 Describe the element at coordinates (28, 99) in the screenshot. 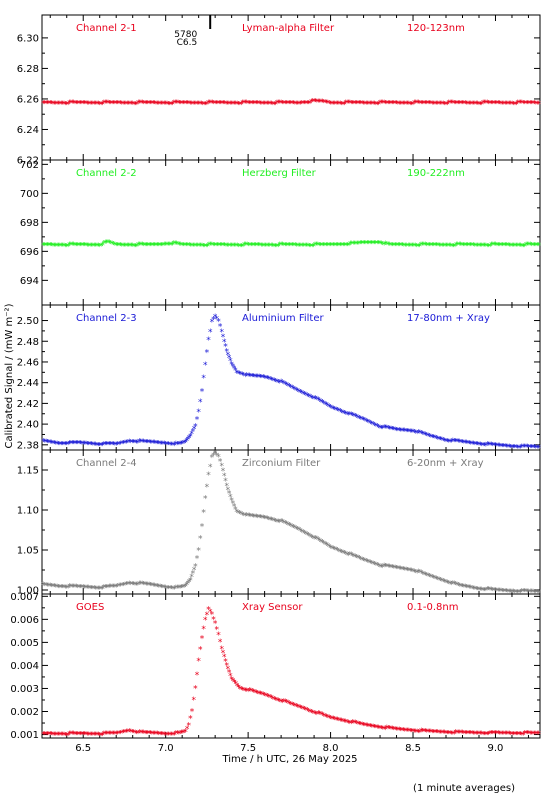

I see `y-tick-label: 6.26` at that location.